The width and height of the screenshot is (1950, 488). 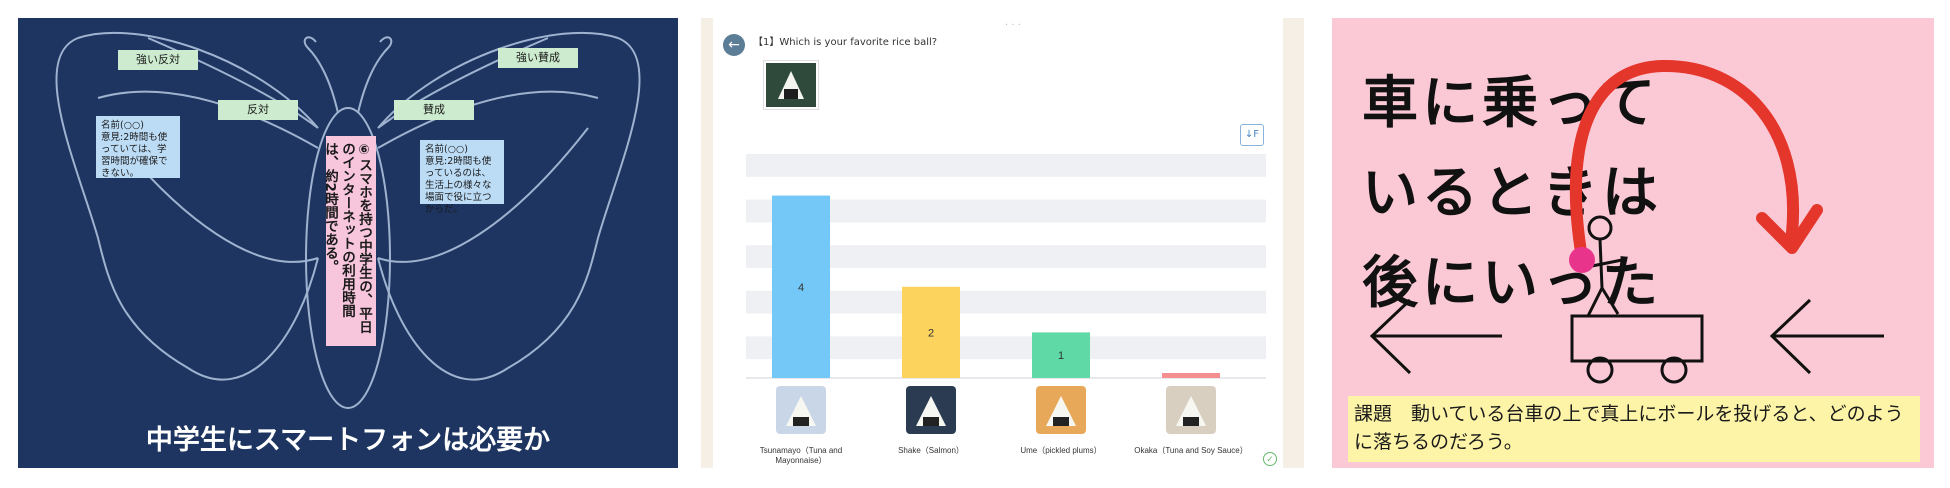 What do you see at coordinates (1013, 25) in the screenshot?
I see `drag-handle: · · ·` at bounding box center [1013, 25].